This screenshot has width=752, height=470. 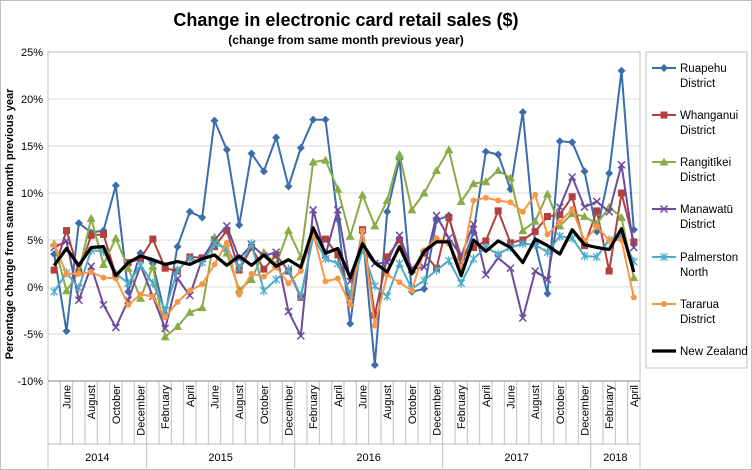 What do you see at coordinates (339, 396) in the screenshot?
I see `x-tick-label: April` at bounding box center [339, 396].